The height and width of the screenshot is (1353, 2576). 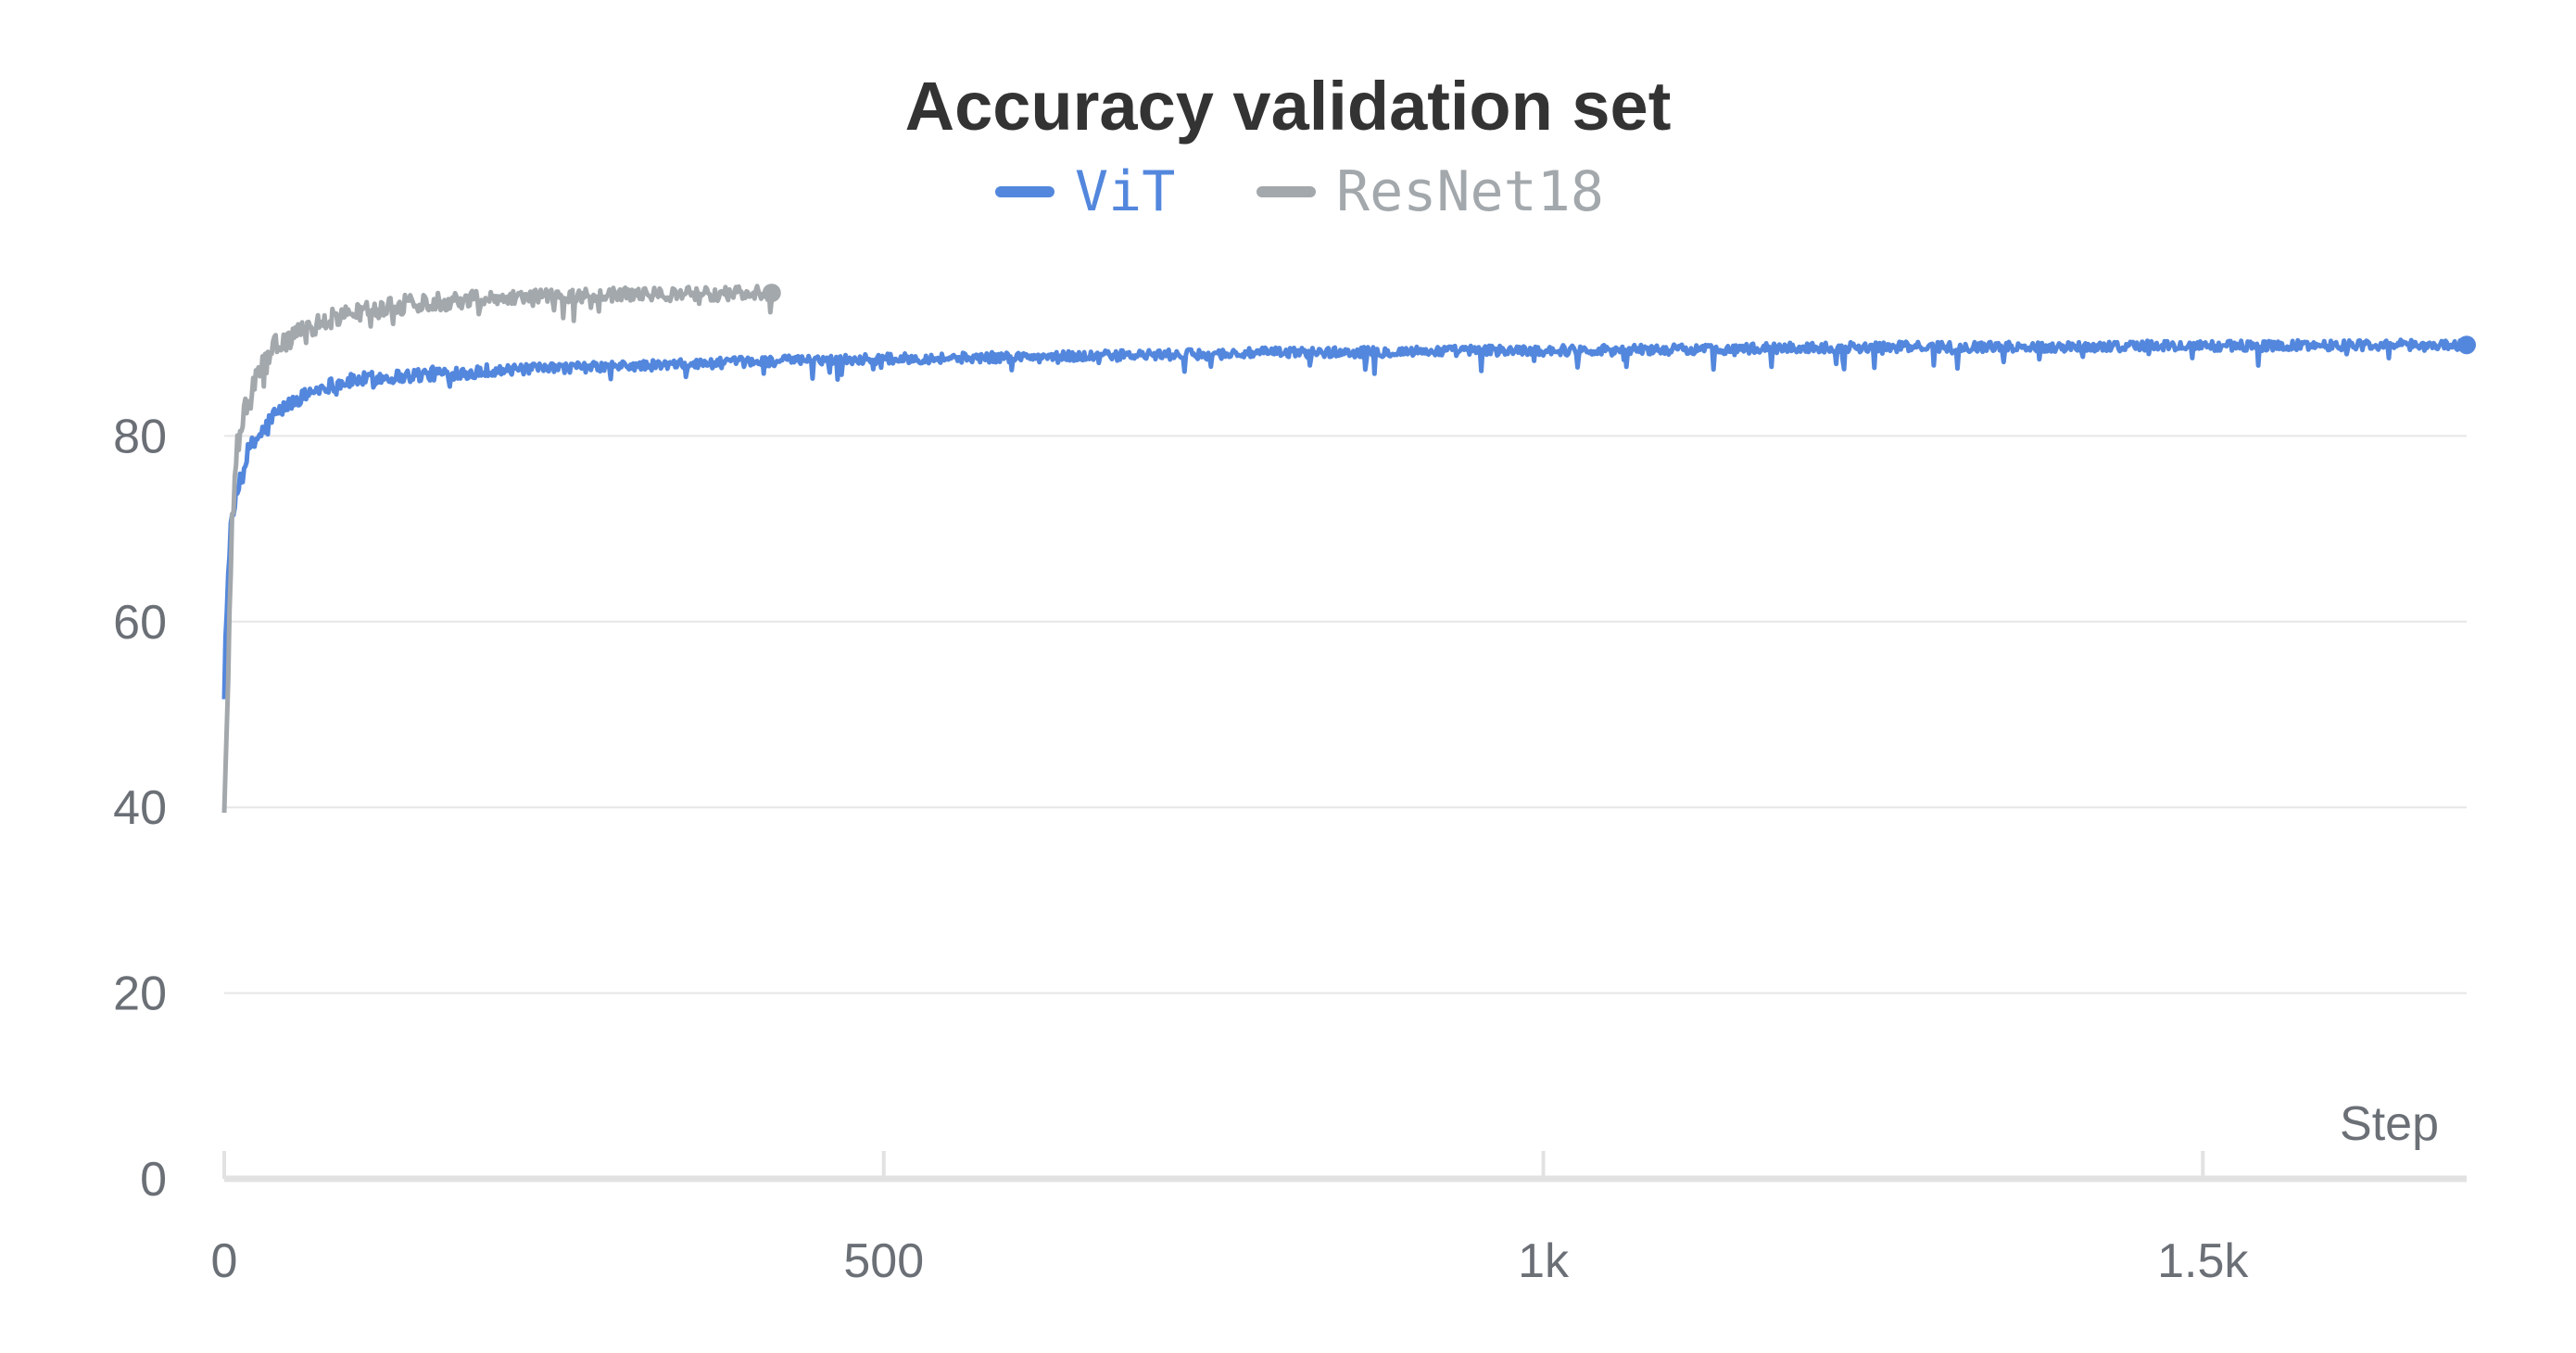 I want to click on series-end-point-resnet18, so click(x=772, y=293).